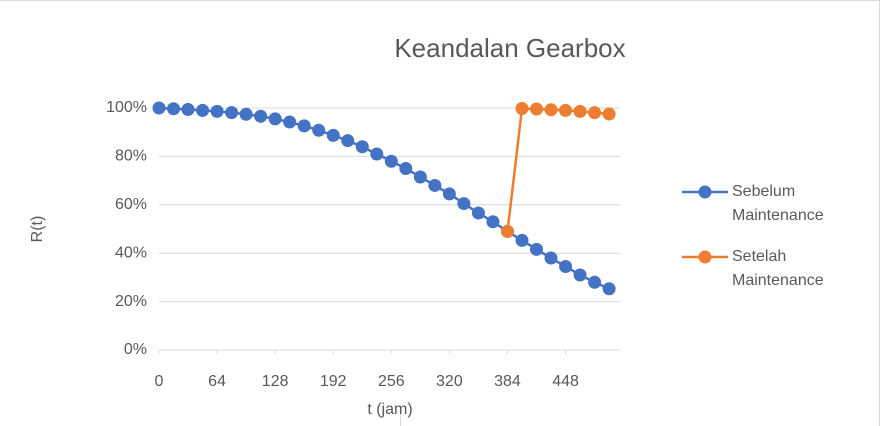 This screenshot has width=880, height=426. Describe the element at coordinates (449, 381) in the screenshot. I see `x-tick-label: 320` at that location.